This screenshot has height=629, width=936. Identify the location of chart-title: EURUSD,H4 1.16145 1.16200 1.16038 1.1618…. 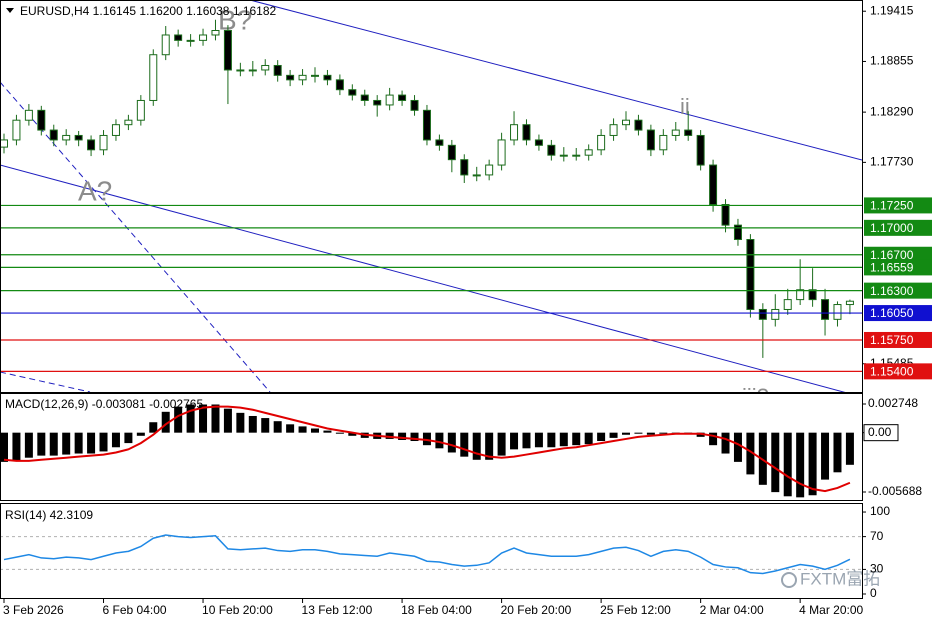
(148, 11).